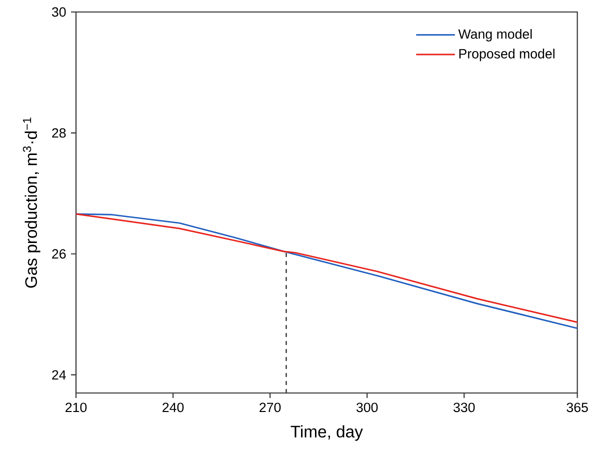  I want to click on legend-label: Wang model, so click(495, 35).